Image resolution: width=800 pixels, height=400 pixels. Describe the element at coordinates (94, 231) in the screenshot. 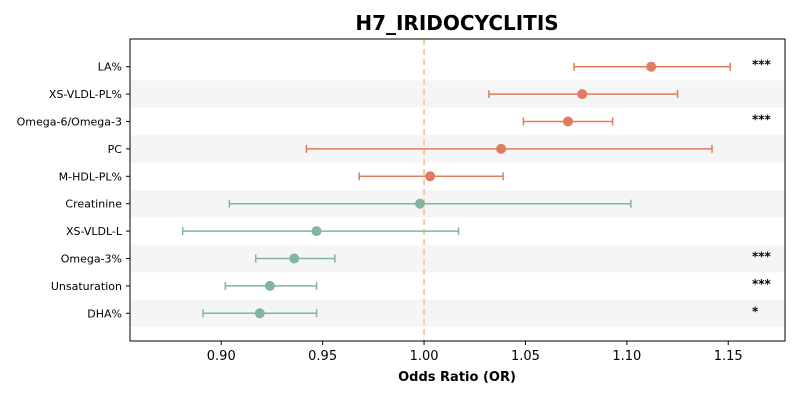

I see `y-tick-label: XS-VLDL-L` at that location.